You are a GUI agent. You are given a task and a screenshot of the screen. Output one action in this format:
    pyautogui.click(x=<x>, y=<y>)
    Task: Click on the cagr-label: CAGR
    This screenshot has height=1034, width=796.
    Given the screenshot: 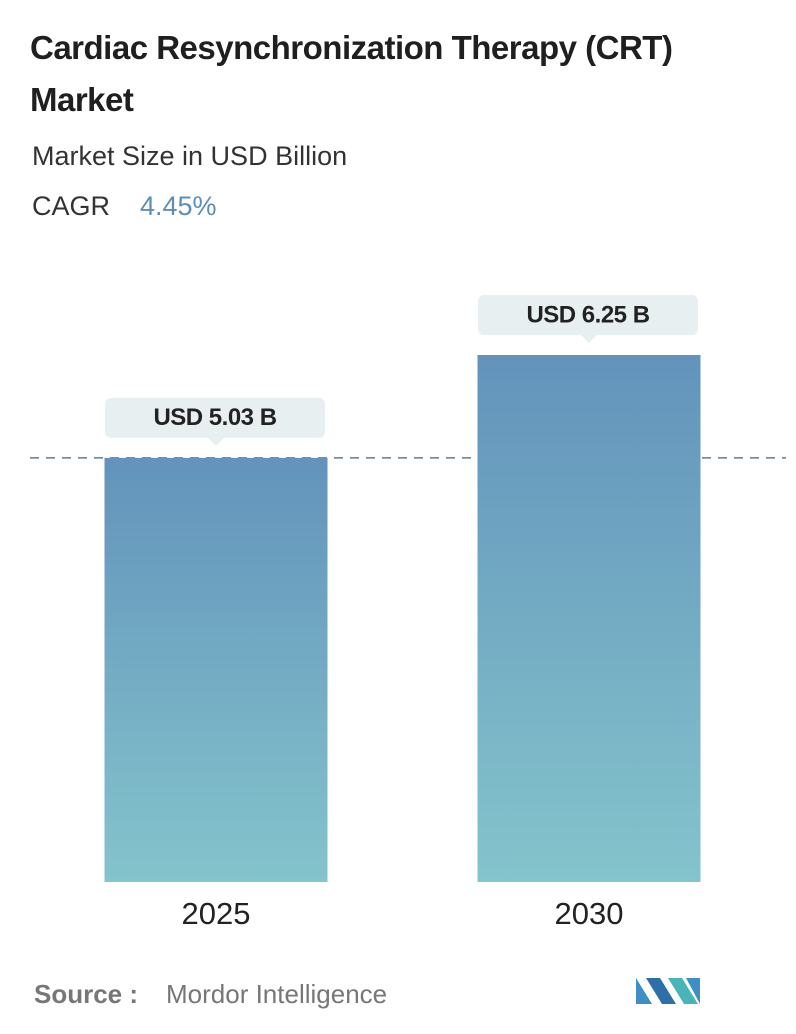 What is the action you would take?
    pyautogui.click(x=71, y=206)
    